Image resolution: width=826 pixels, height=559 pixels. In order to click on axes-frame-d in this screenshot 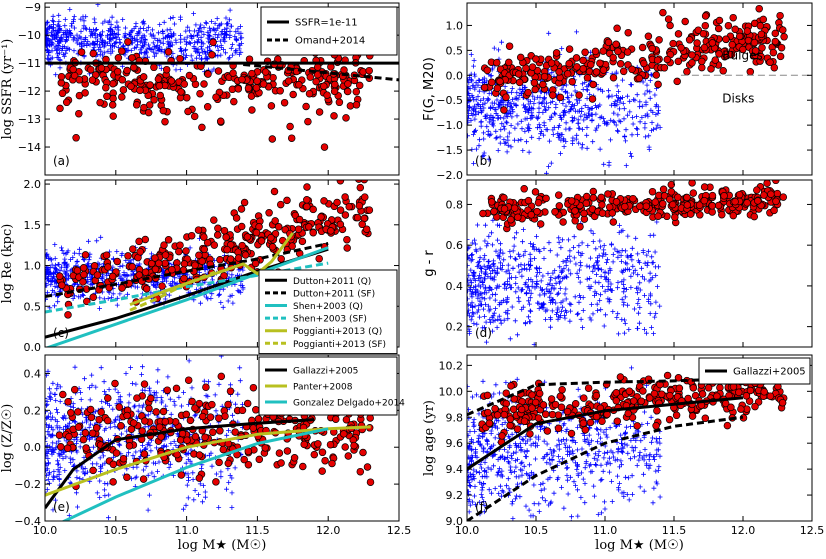, I will do `click(639, 263)`.